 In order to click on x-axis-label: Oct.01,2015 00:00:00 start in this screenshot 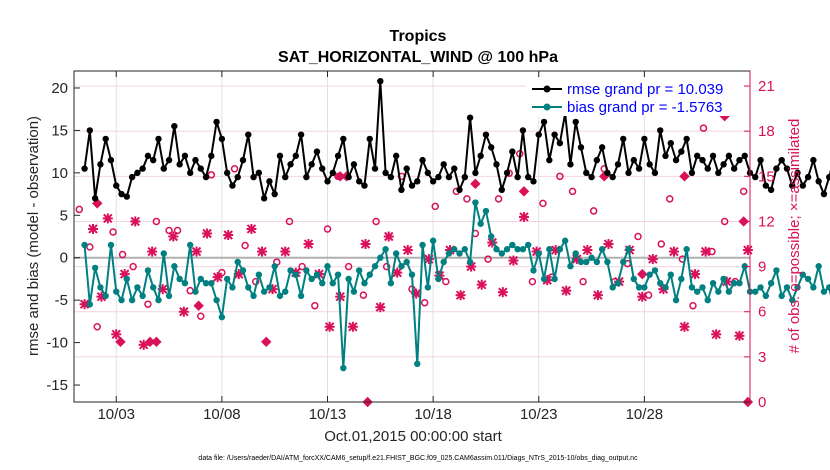, I will do `click(413, 436)`.